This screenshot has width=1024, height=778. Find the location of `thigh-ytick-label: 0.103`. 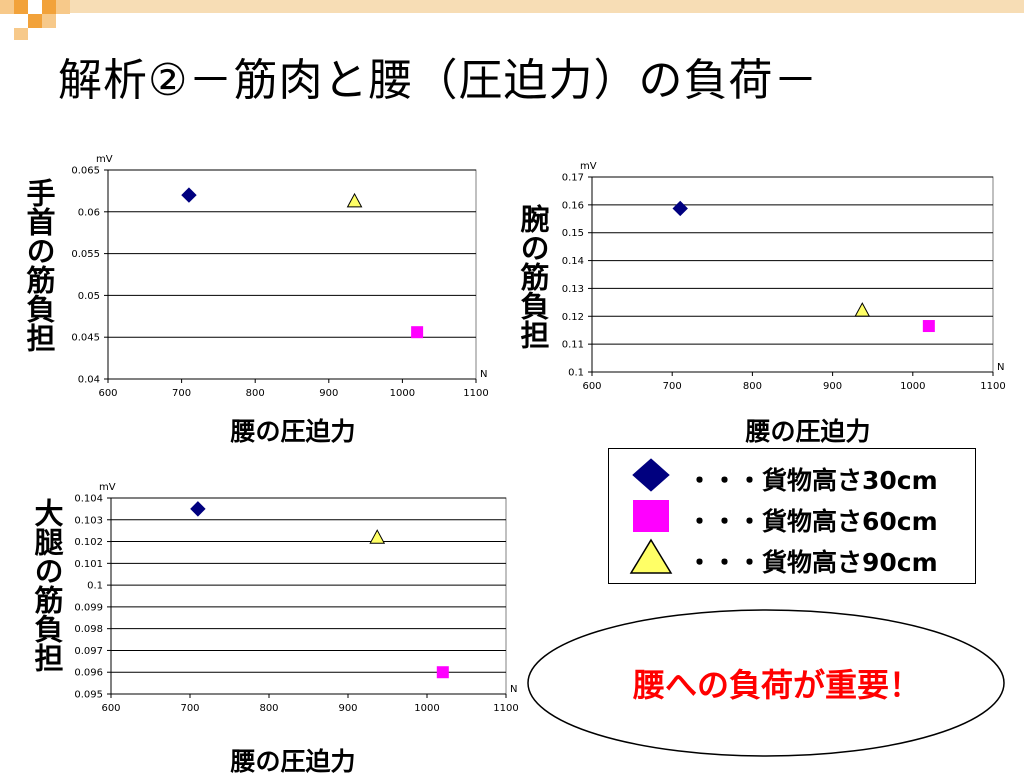

thigh-ytick-label: 0.103 is located at coordinates (88, 520).